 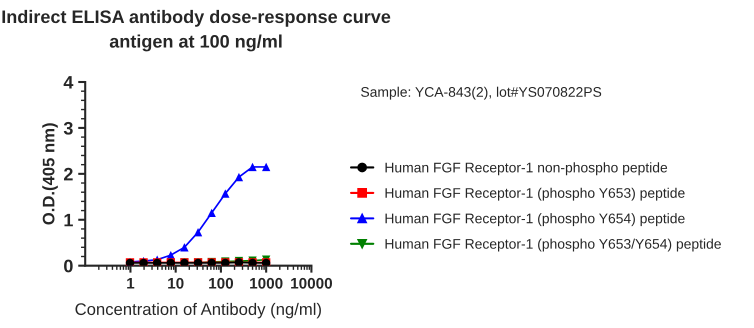 I want to click on x-tick-label: 10000, so click(x=311, y=283).